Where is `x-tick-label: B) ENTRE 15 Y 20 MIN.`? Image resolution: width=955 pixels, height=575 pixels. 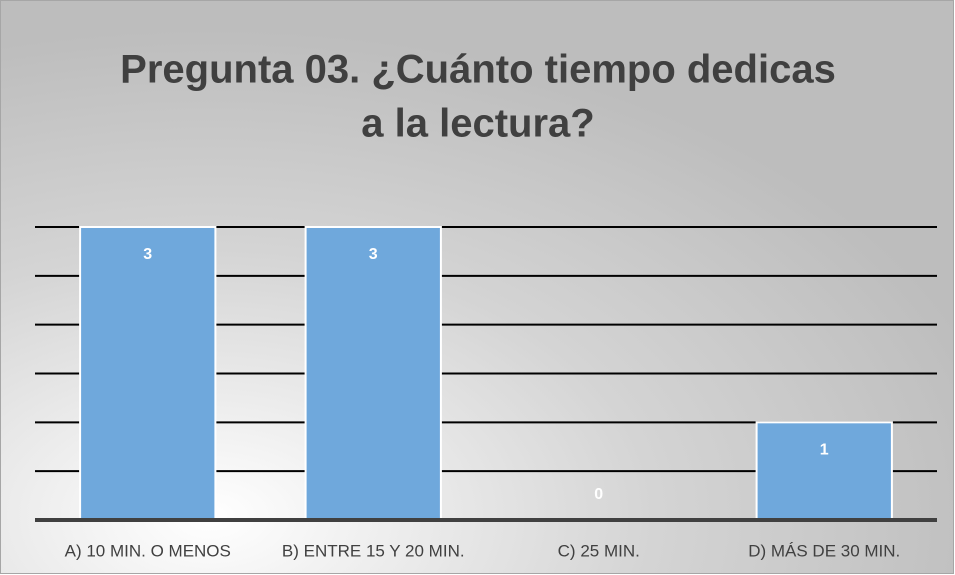 x-tick-label: B) ENTRE 15 Y 20 MIN. is located at coordinates (373, 550).